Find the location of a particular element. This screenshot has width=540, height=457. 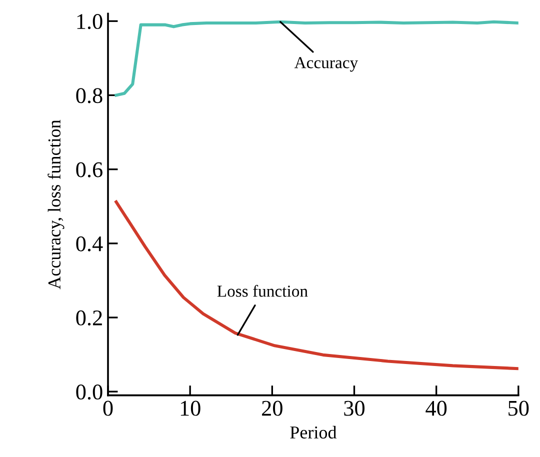

y-tick-label: 0.0 is located at coordinates (89, 392).